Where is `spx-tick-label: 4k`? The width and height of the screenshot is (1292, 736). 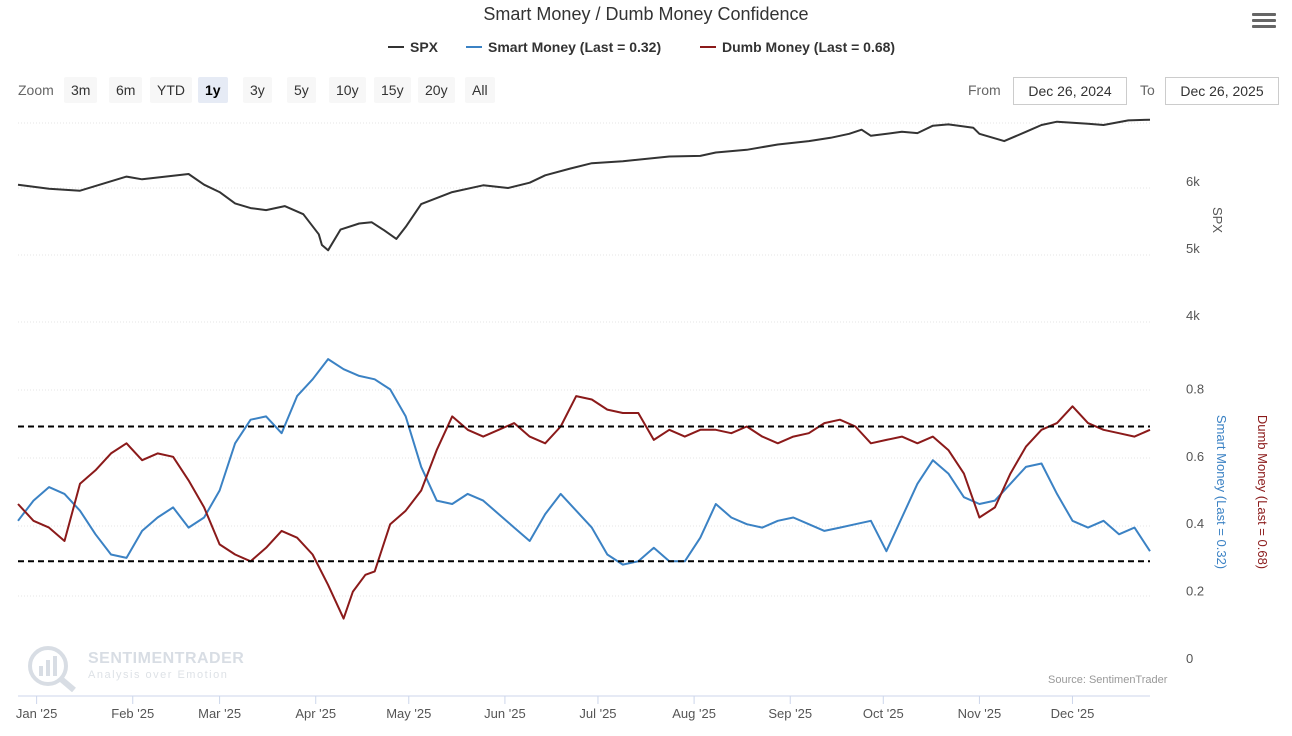 spx-tick-label: 4k is located at coordinates (1193, 315).